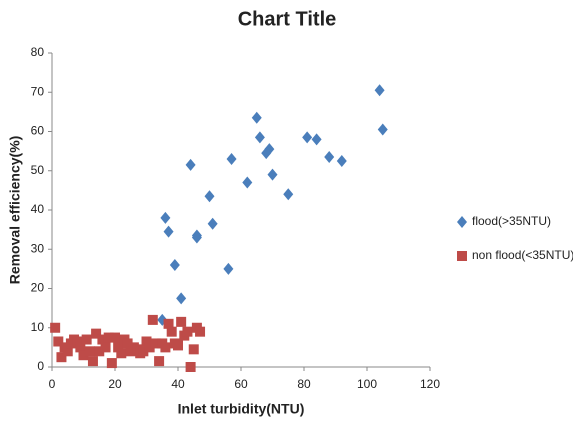  What do you see at coordinates (38, 131) in the screenshot?
I see `y-tick-label: 60` at bounding box center [38, 131].